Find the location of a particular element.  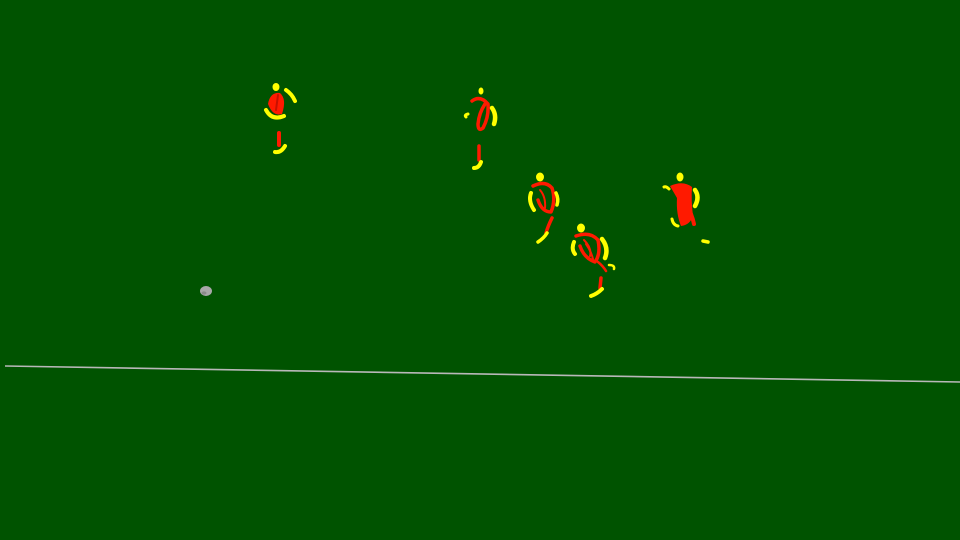

pitch-line is located at coordinates (482, 374).